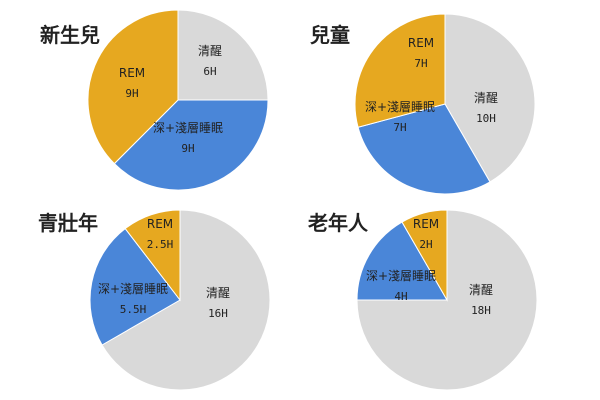 This screenshot has height=400, width=600. Describe the element at coordinates (486, 118) in the screenshot. I see `slice-value-label: 10H` at that location.